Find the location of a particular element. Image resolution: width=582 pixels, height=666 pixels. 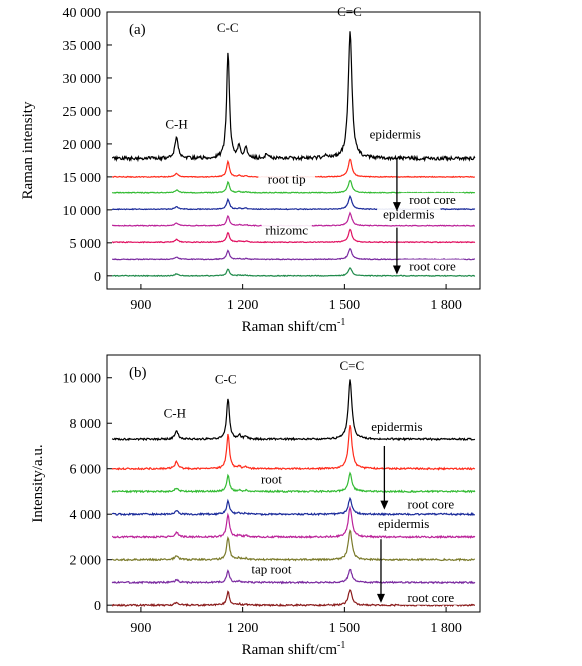

y-axis-title: Raman intensity is located at coordinates (28, 150).